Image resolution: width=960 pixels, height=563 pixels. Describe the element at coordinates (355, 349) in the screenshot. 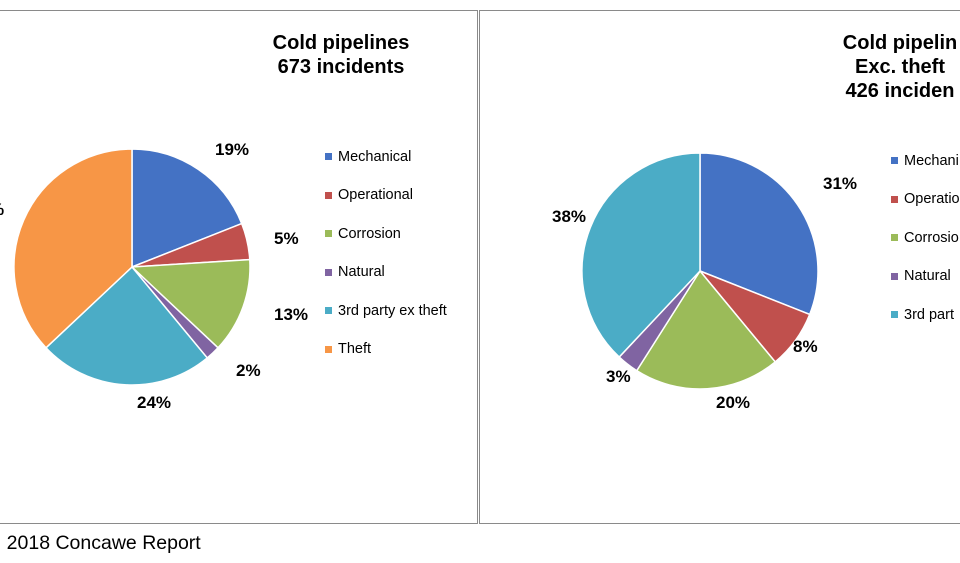

I see `legend-label: Theft` at that location.